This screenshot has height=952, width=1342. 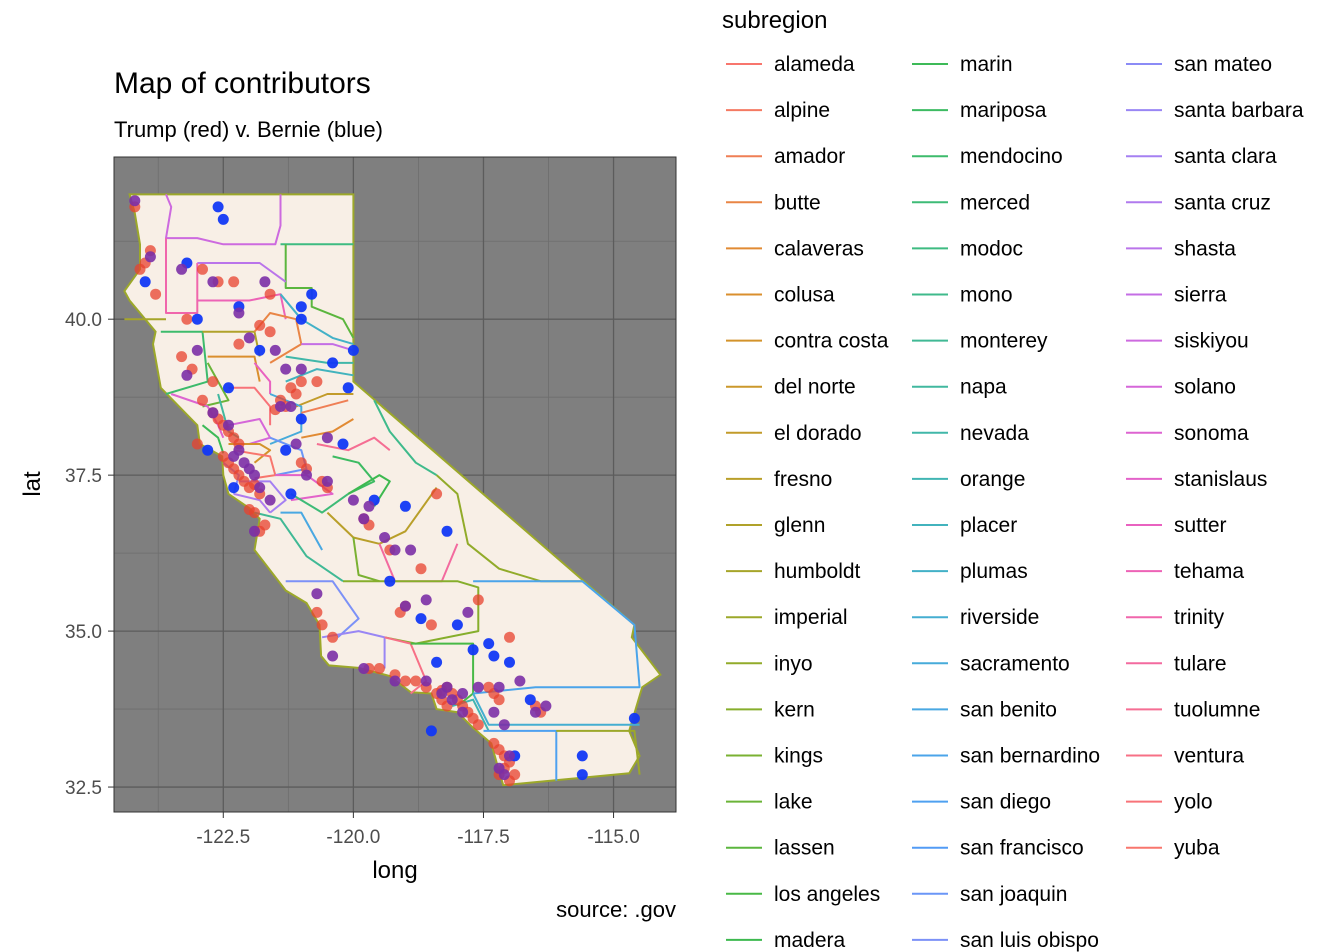 I want to click on legend-label: fresno, so click(x=803, y=479).